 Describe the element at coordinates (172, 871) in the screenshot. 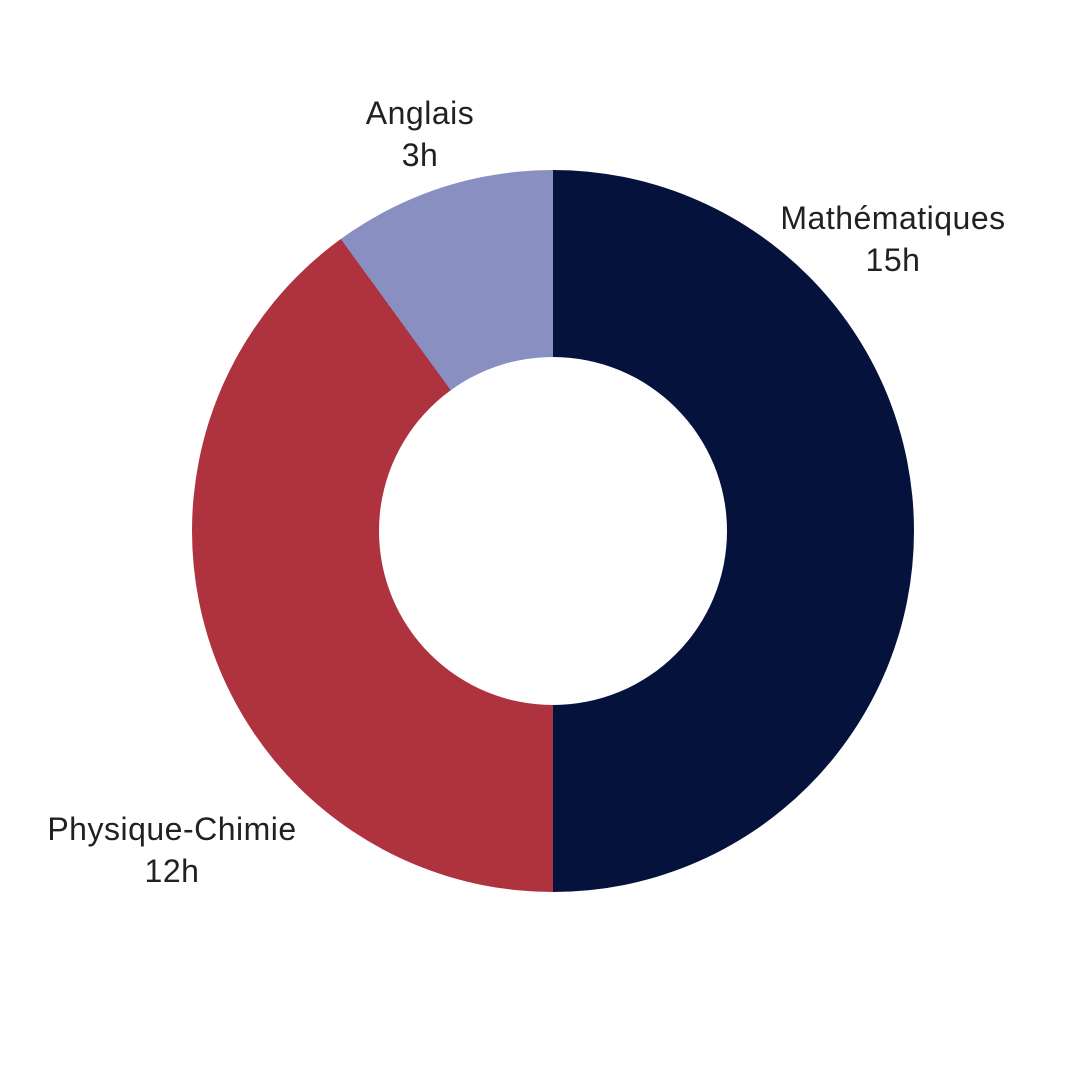

I see `segment-value: 12h` at that location.